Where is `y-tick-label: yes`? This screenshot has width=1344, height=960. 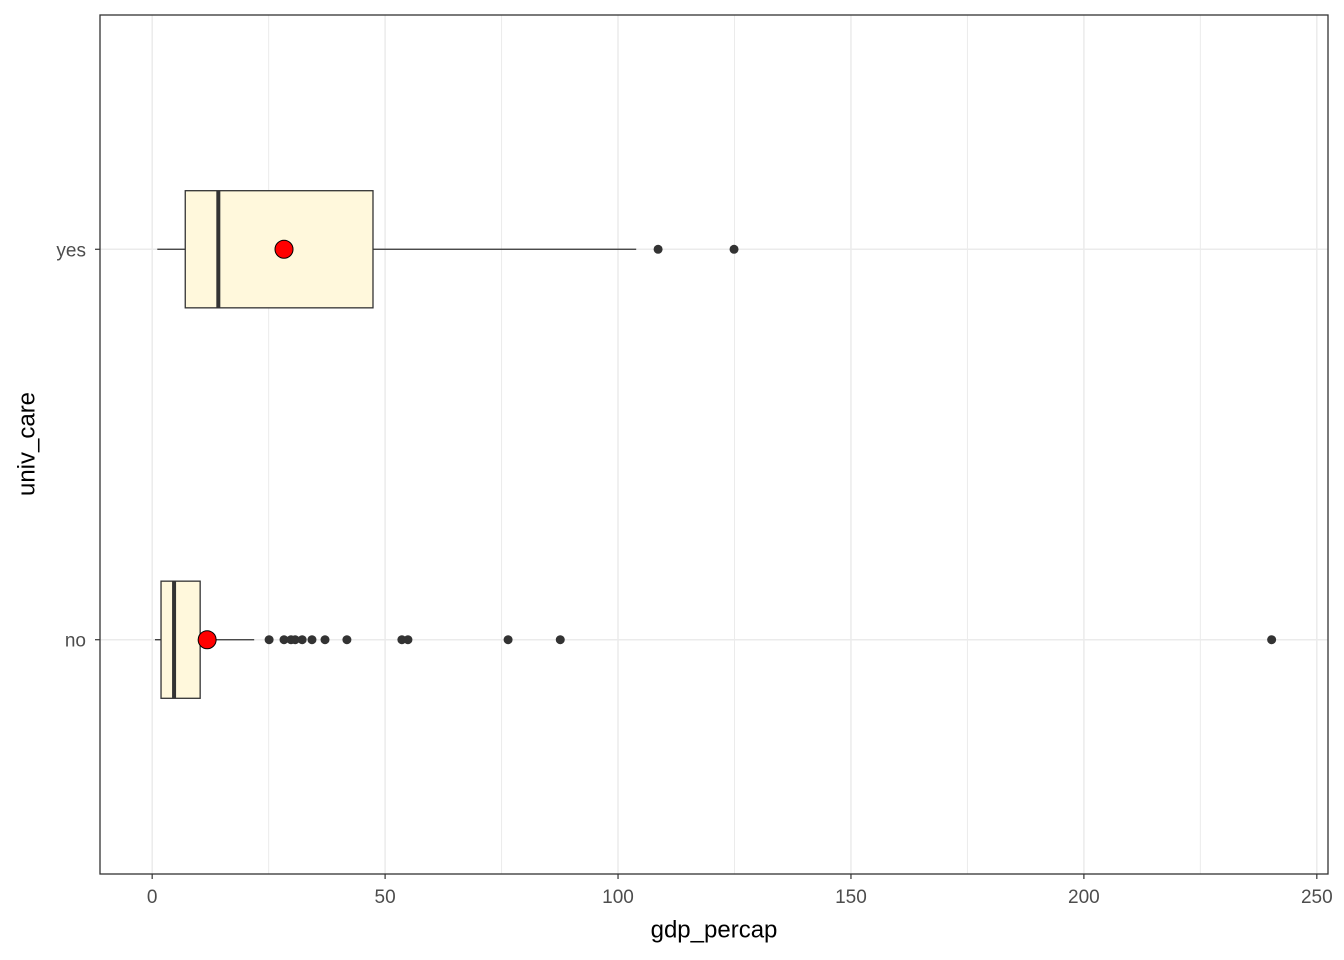
y-tick-label: yes is located at coordinates (71, 250).